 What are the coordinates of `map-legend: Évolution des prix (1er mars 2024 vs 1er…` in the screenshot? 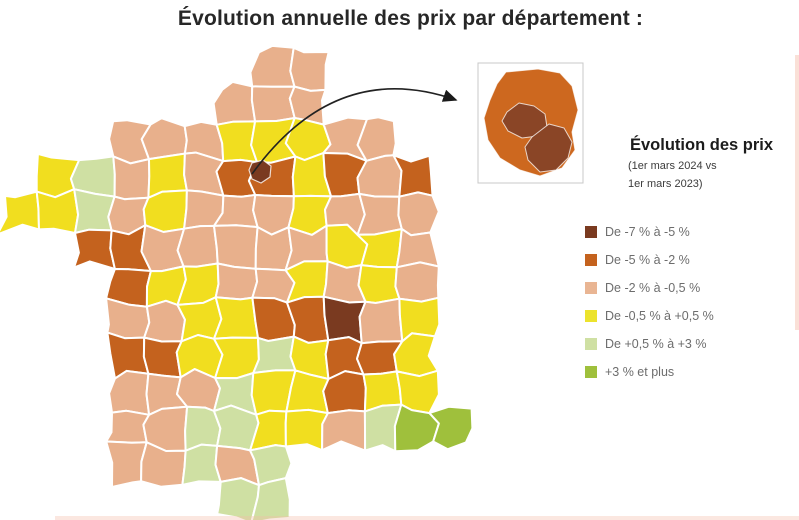 It's located at (691, 261).